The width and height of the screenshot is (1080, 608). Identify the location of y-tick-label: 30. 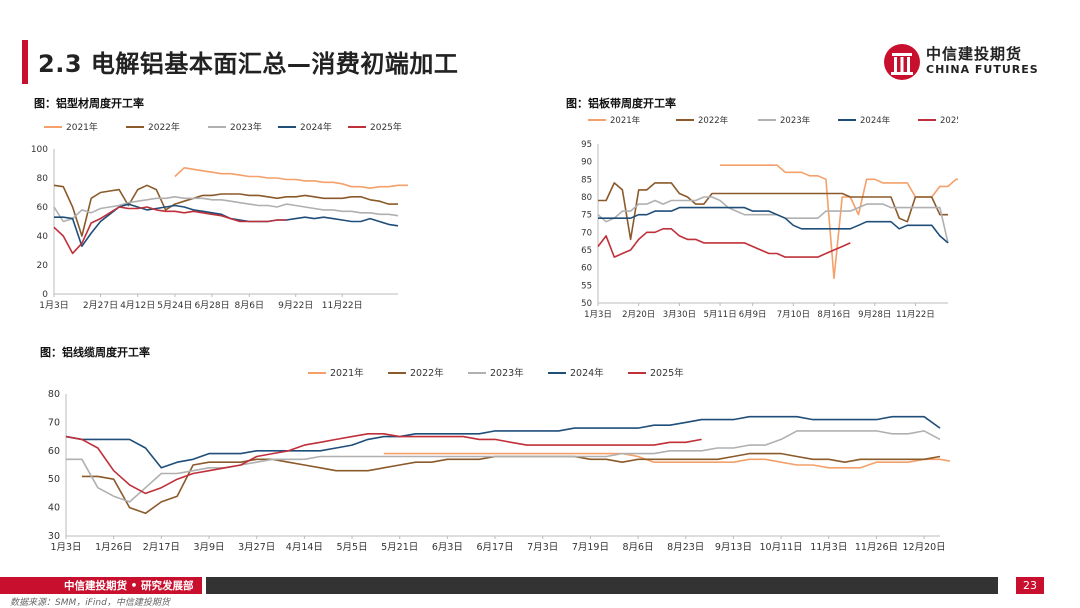
(54, 536).